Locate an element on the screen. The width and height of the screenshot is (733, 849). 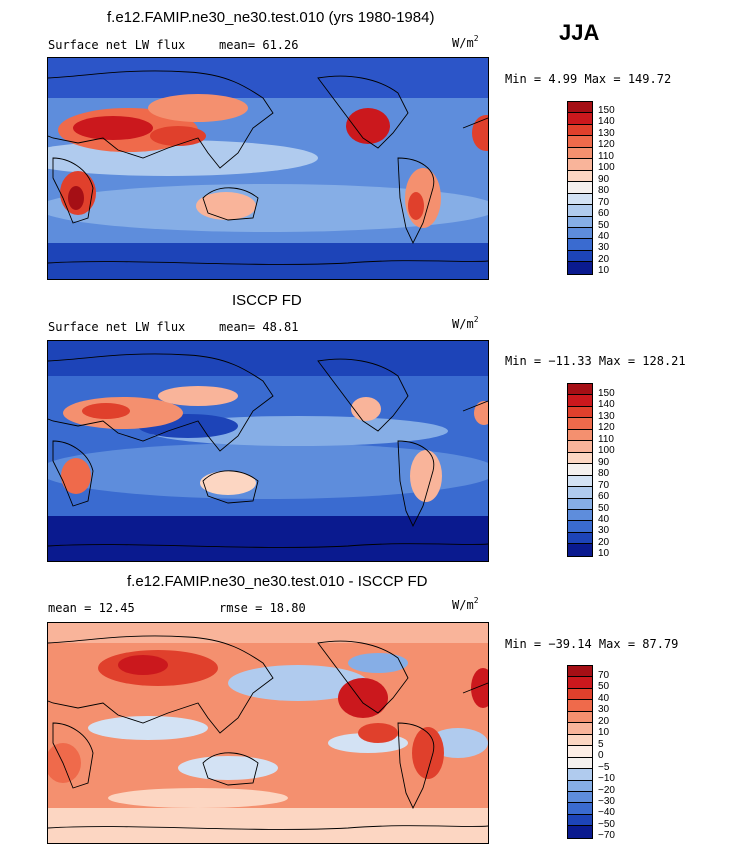
panel-1-mean-label: mean= 61.26 is located at coordinates (259, 45).